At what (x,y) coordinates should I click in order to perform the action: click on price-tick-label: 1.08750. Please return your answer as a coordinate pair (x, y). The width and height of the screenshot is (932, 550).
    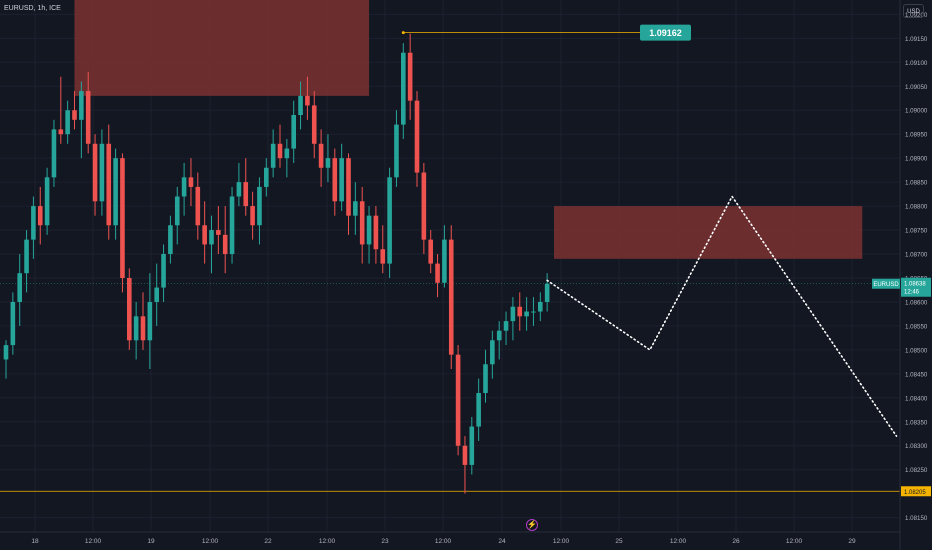
    Looking at the image, I should click on (916, 231).